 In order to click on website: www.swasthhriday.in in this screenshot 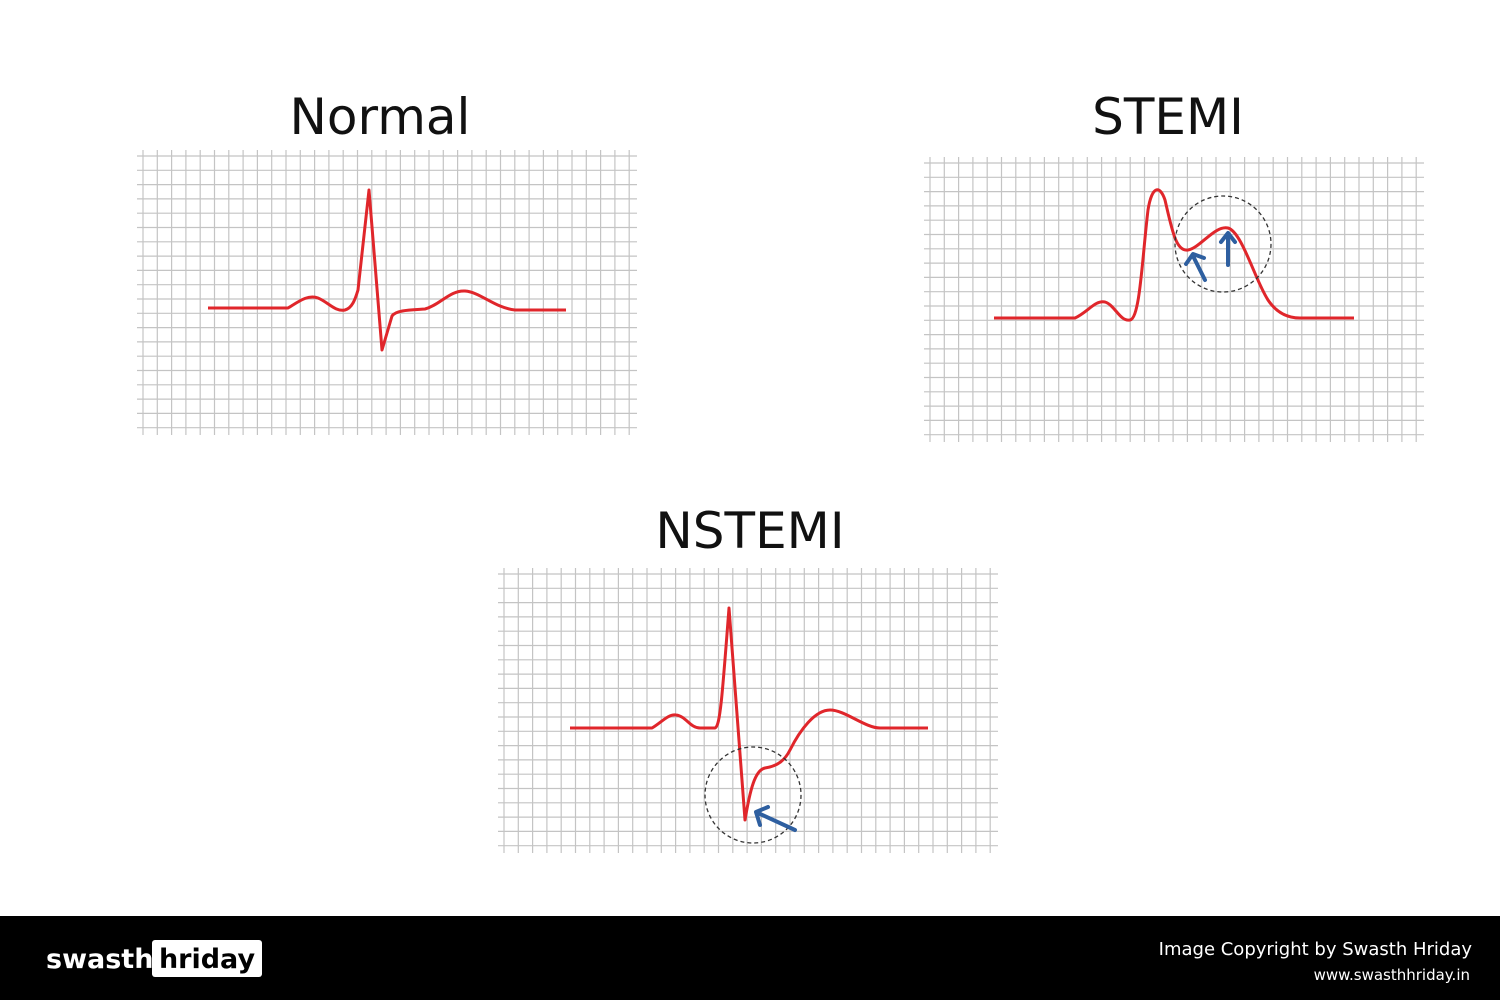, I will do `click(1392, 975)`.